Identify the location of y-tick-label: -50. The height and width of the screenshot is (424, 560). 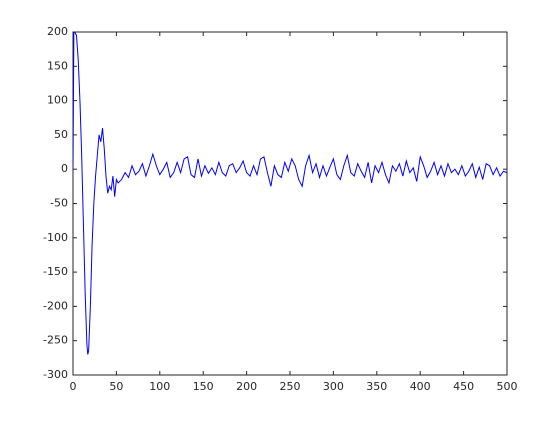
(59, 203).